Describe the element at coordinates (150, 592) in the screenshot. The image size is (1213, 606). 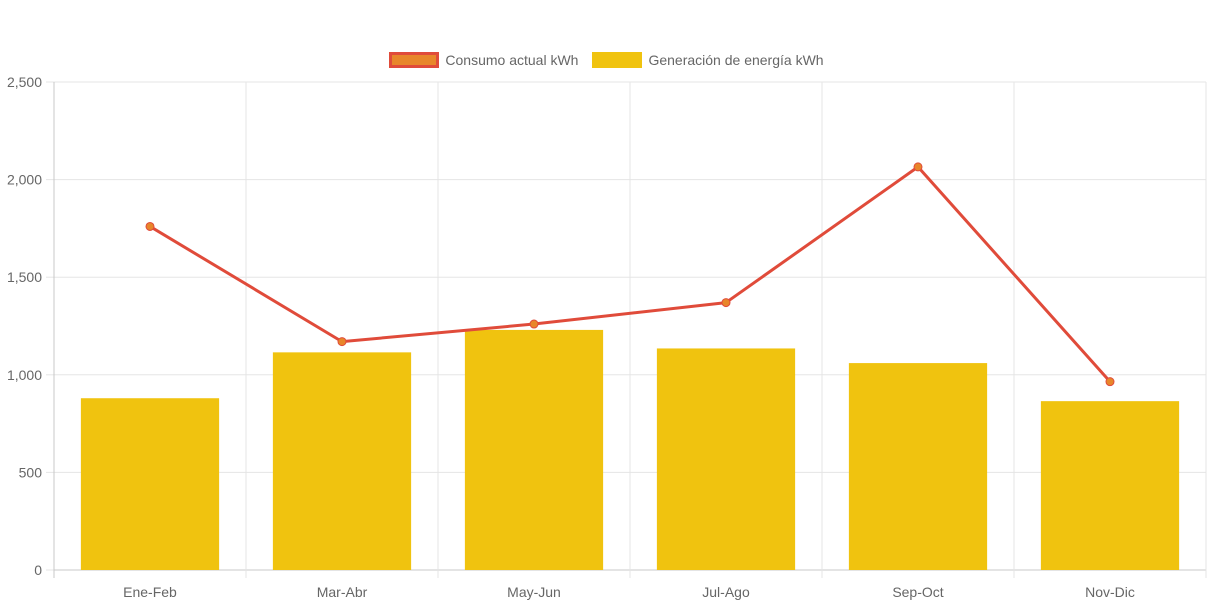
I see `x-tick-label: Ene-Feb` at that location.